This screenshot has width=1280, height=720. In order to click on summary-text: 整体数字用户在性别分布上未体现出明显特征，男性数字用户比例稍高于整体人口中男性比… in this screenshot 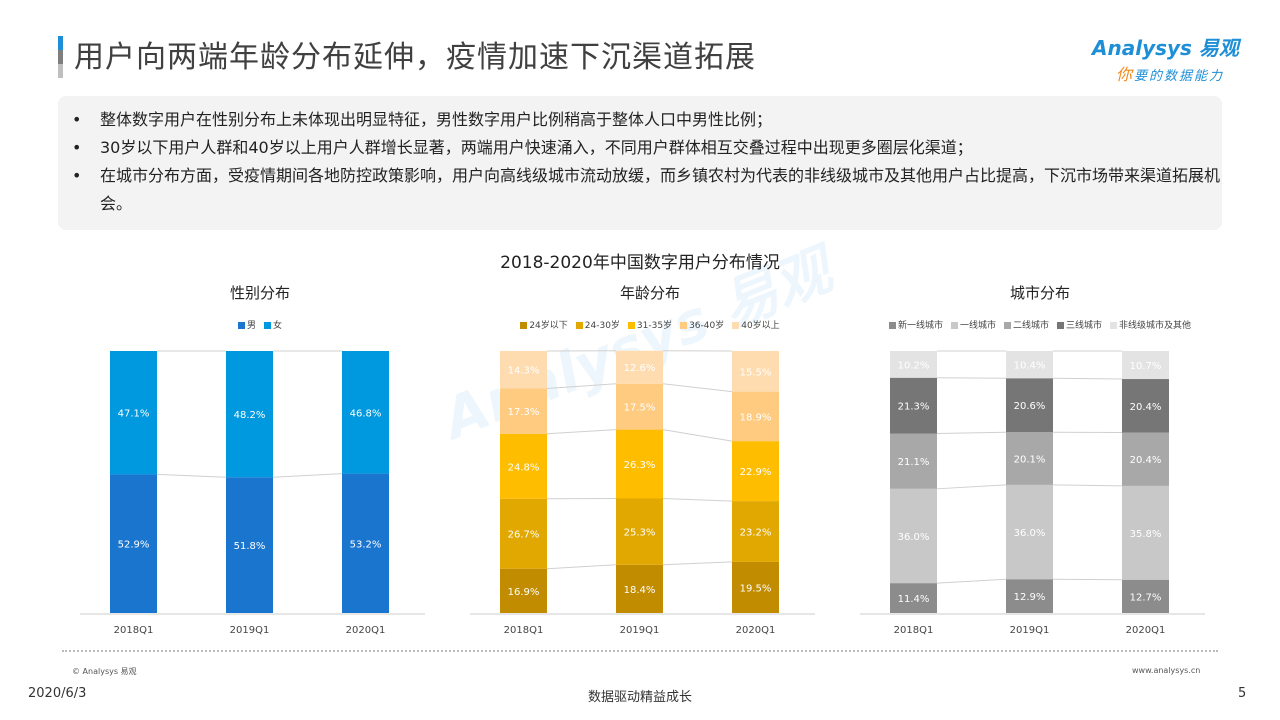, I will do `click(436, 119)`.